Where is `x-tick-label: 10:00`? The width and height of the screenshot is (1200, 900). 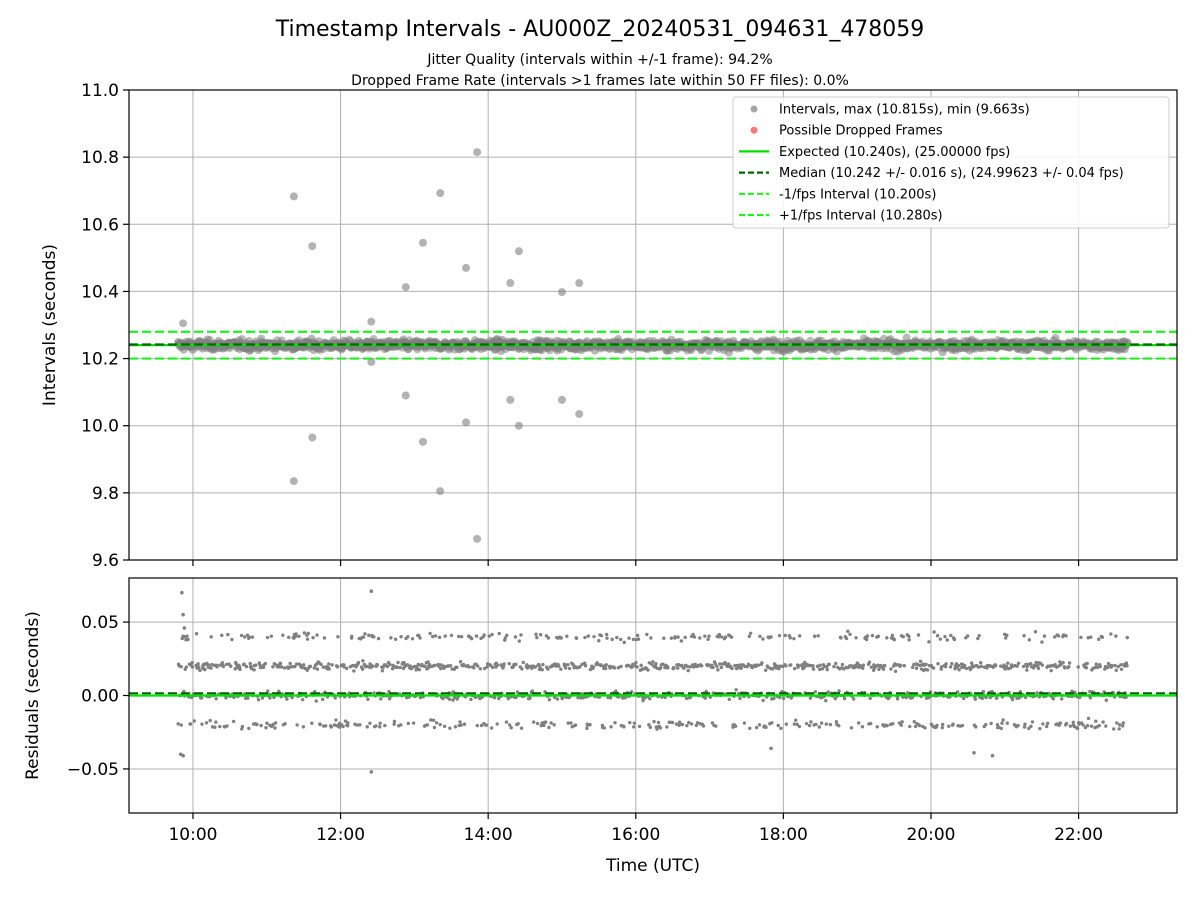 x-tick-label: 10:00 is located at coordinates (192, 835).